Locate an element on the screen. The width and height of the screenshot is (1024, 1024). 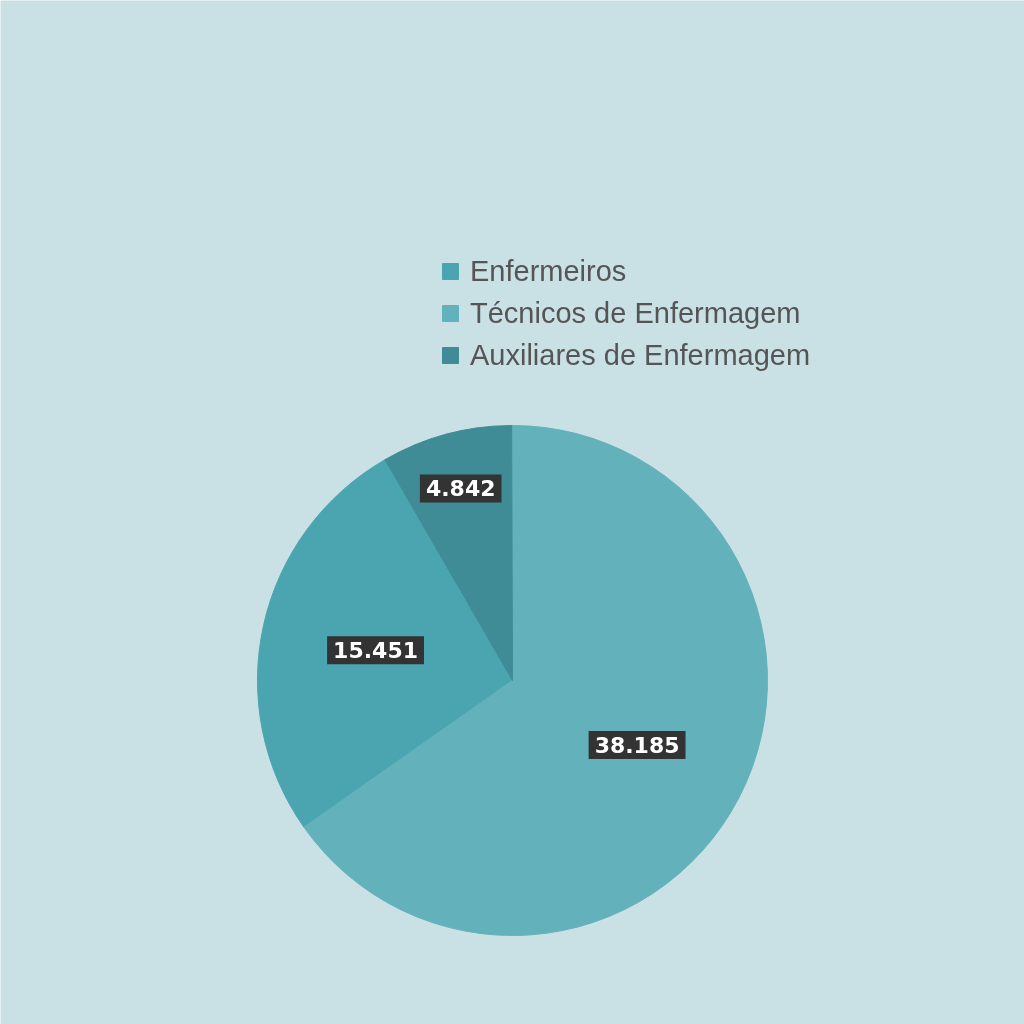
legend-label: Técnicos de Enfermagem is located at coordinates (635, 313).